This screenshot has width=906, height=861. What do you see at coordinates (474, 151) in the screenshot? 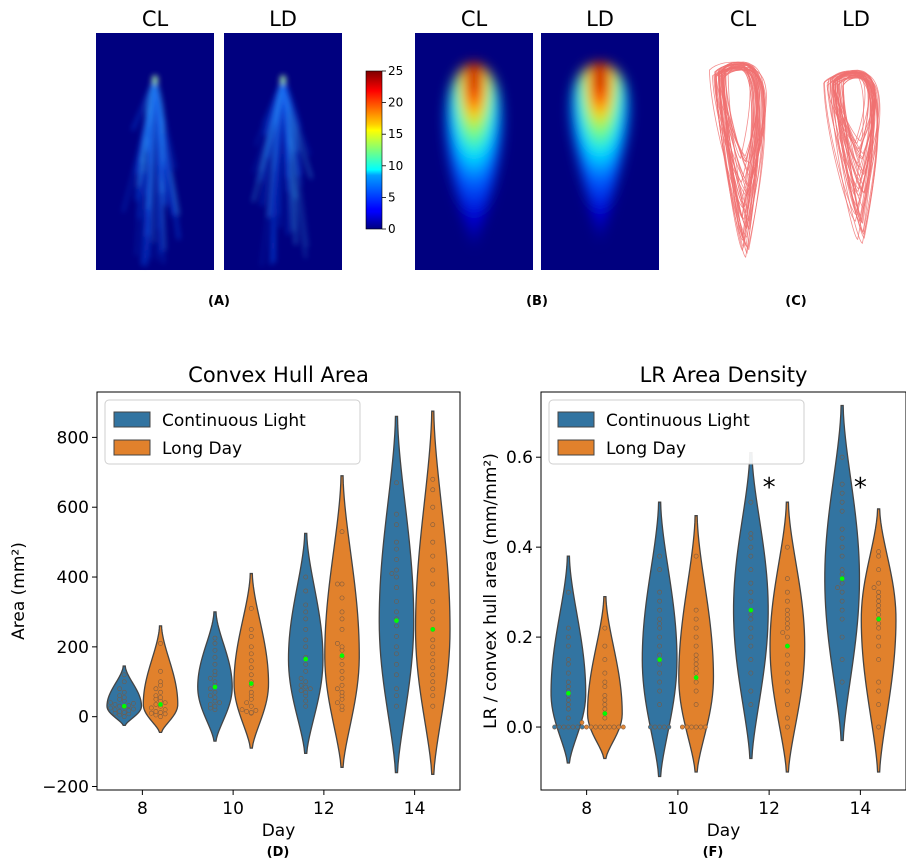
I see `panel-b-density-cl` at bounding box center [474, 151].